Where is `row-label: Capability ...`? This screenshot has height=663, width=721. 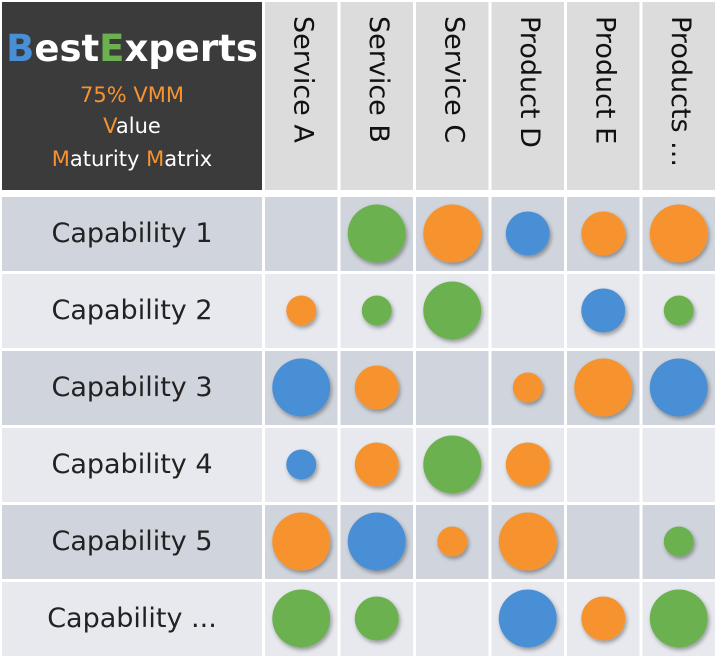 row-label: Capability ... is located at coordinates (132, 618).